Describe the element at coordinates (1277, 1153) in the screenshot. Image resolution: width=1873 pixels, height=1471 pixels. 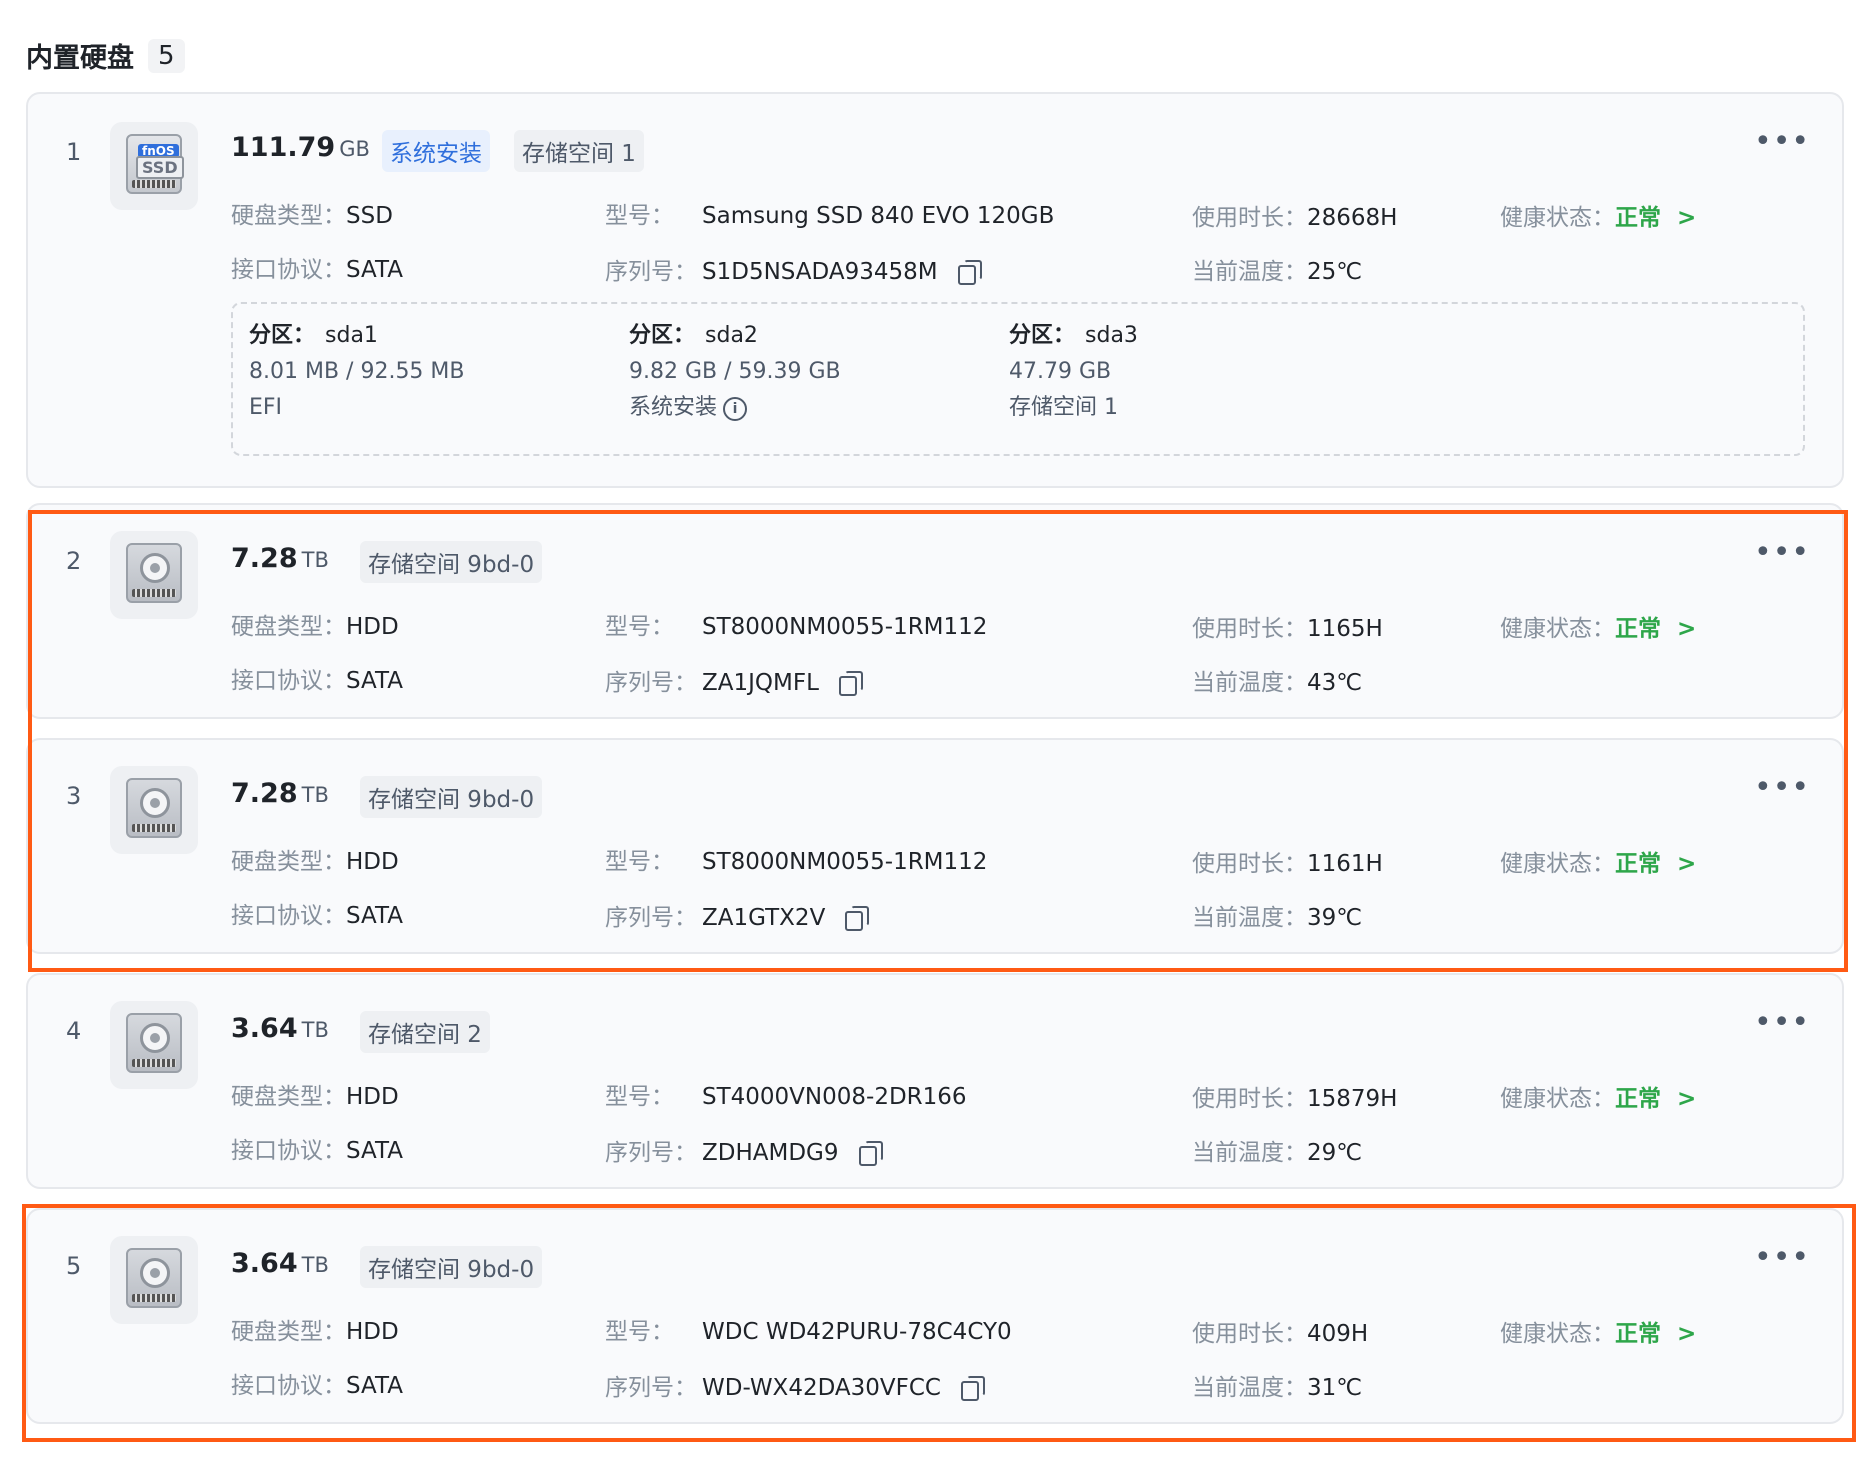
I see `temperature-row: 当前温度：29℃` at that location.